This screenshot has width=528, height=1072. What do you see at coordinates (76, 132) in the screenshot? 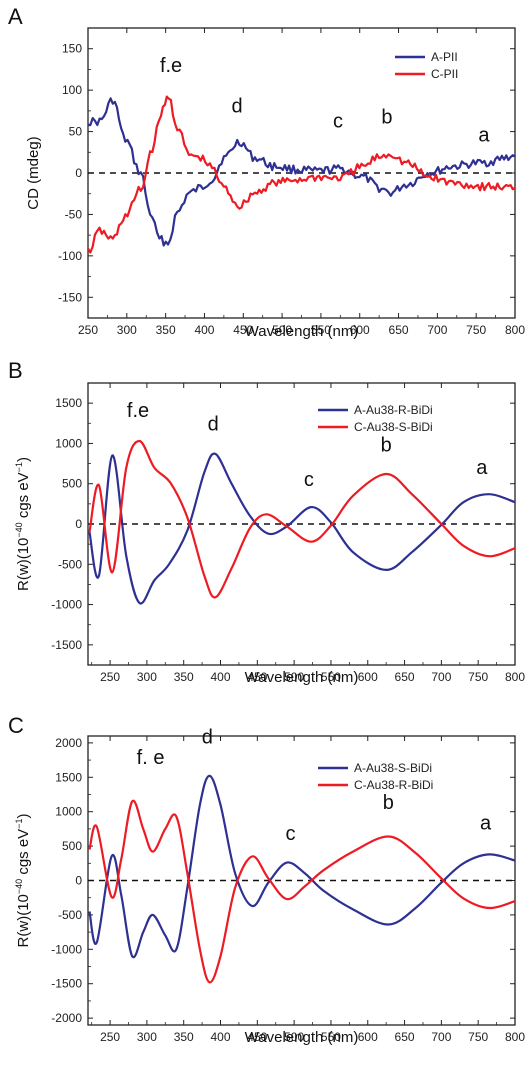
I see `y-tick-label: 50` at bounding box center [76, 132].